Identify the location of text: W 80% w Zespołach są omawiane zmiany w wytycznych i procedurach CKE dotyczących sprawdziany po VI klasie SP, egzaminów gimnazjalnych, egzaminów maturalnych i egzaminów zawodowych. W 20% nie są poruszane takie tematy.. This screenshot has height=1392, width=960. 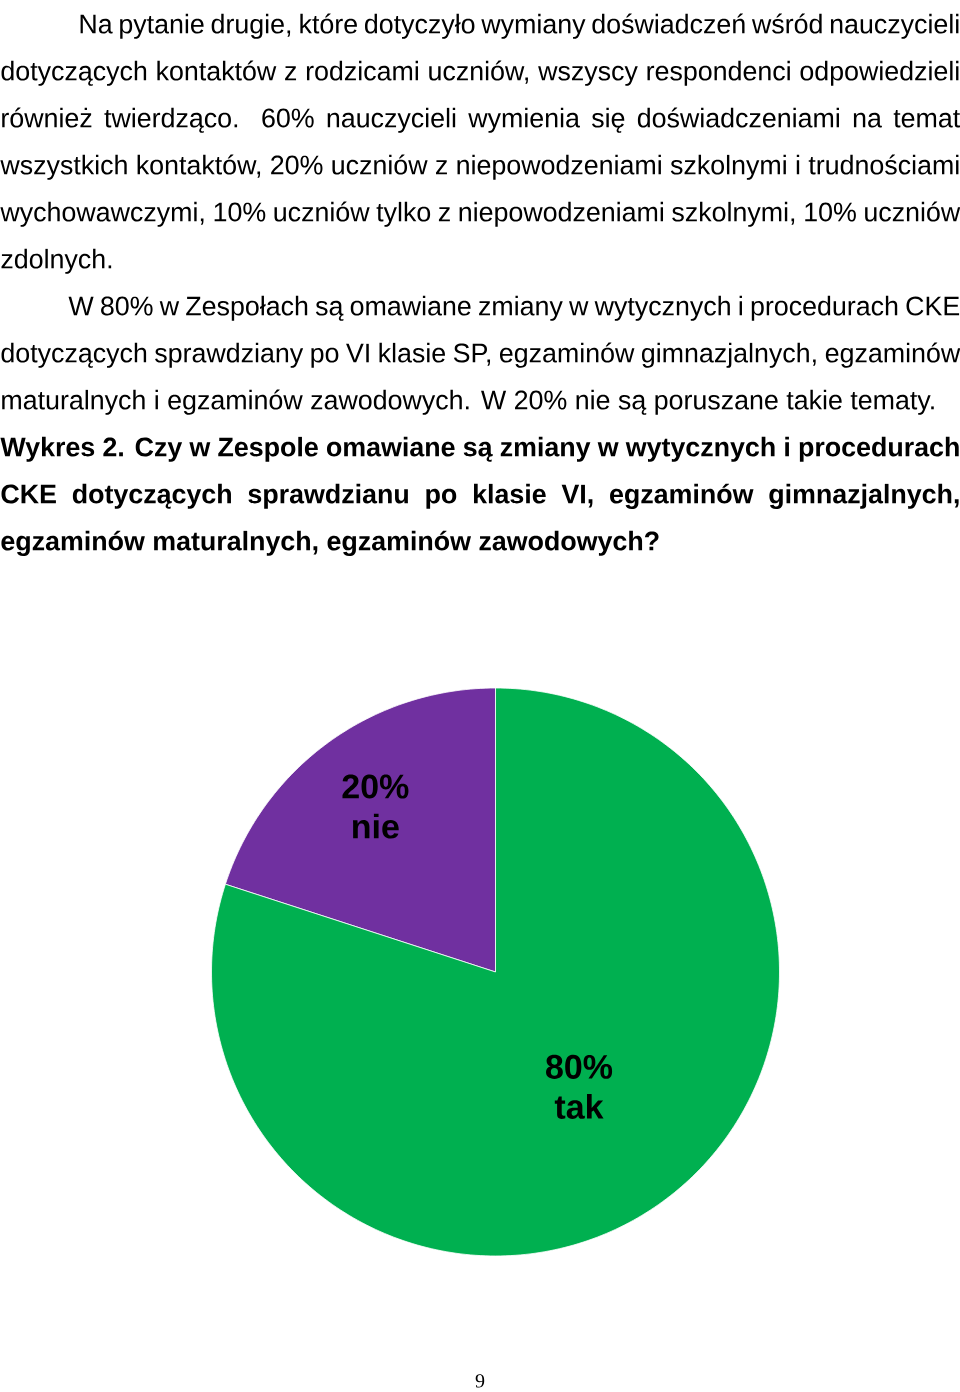
(480, 355).